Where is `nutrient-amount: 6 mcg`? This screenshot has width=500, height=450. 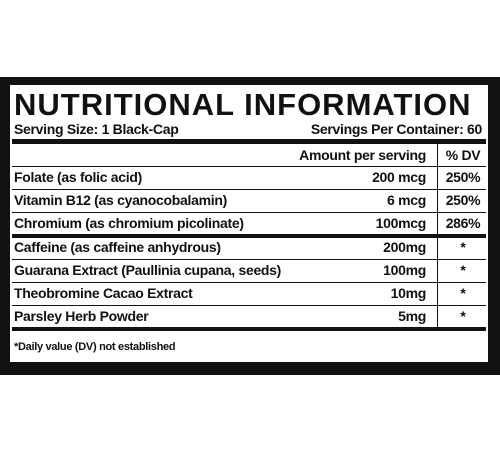
nutrient-amount: 6 mcg is located at coordinates (406, 200).